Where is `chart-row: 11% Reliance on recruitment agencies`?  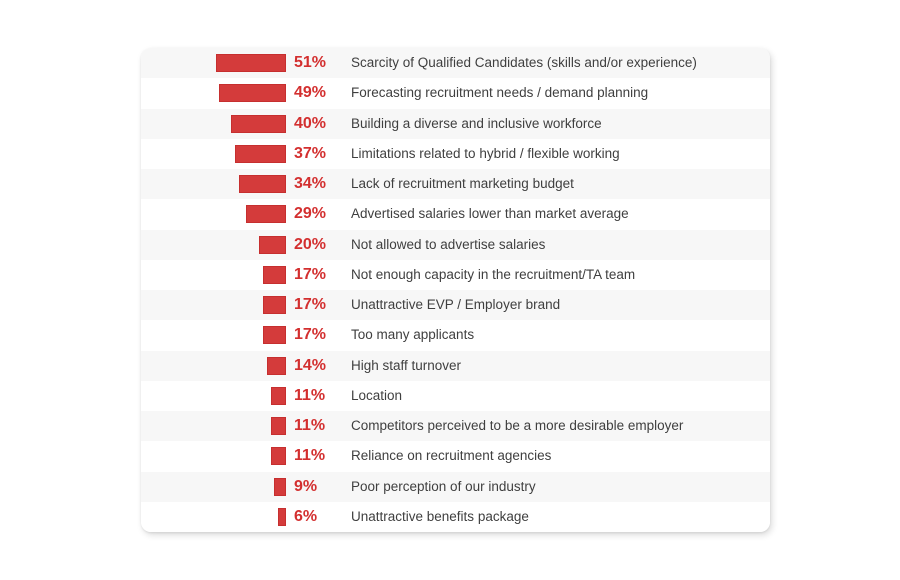 chart-row: 11% Reliance on recruitment agencies is located at coordinates (455, 456).